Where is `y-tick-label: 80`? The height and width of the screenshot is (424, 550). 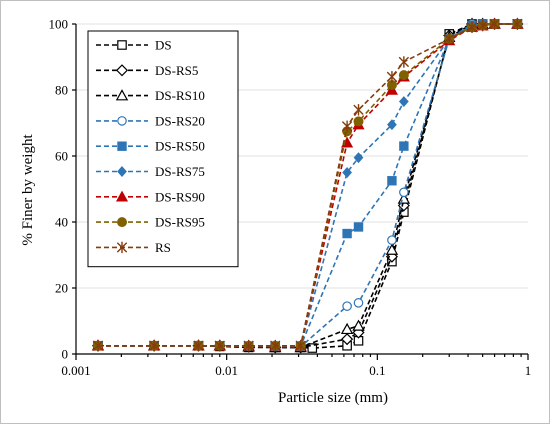
y-tick-label: 80 is located at coordinates (61, 90).